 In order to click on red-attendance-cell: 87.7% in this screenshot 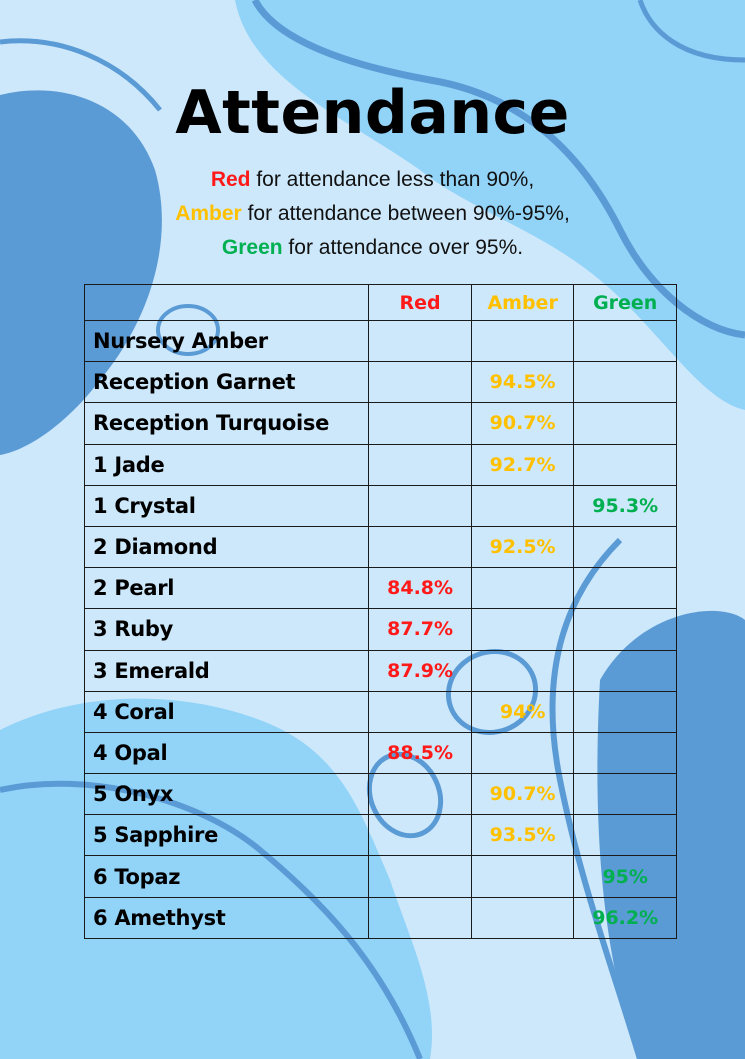, I will do `click(420, 629)`.